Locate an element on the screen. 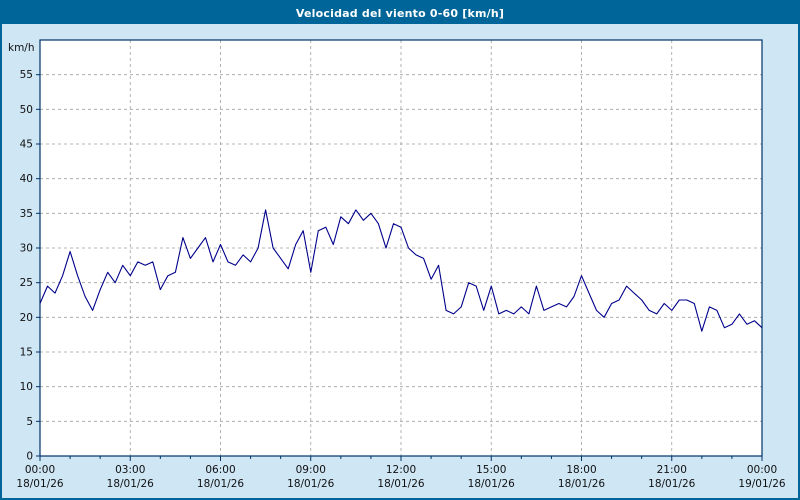 This screenshot has height=500, width=800. y-axis-tick-label: 5 is located at coordinates (29, 422).